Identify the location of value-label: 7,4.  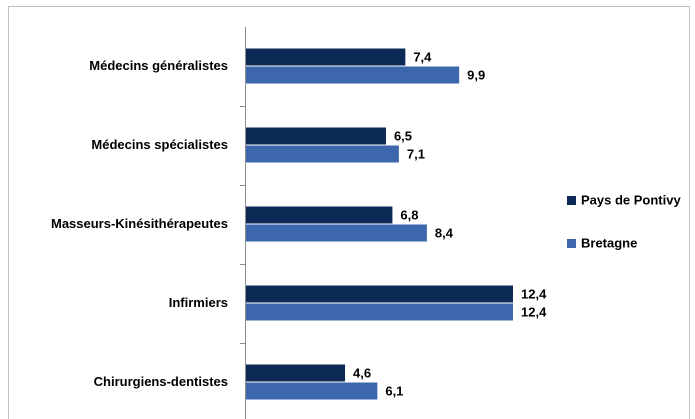
(422, 56).